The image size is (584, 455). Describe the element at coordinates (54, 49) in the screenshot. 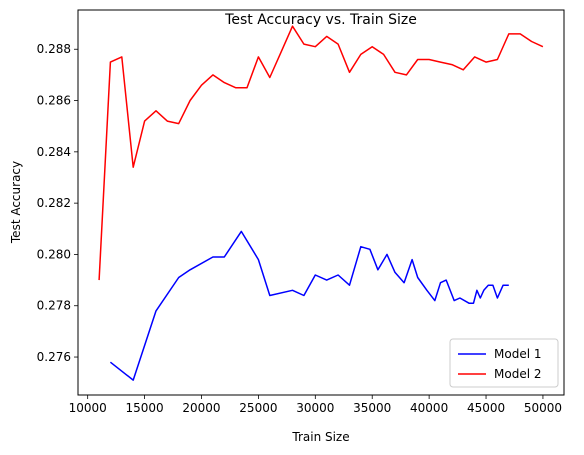

I see `y-tick-label: 0.288` at that location.